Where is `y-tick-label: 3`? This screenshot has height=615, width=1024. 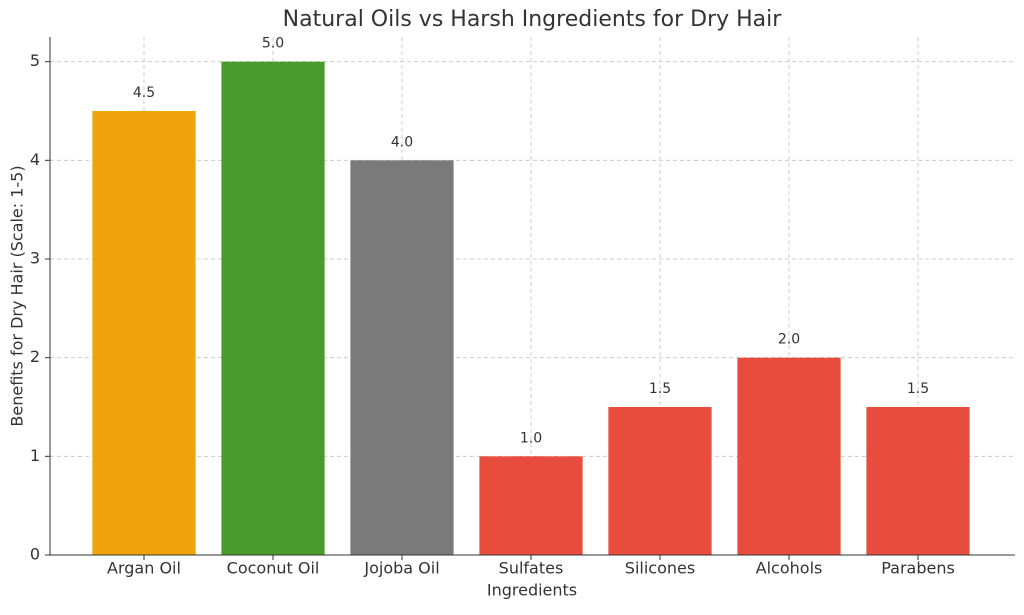 y-tick-label: 3 is located at coordinates (35, 258).